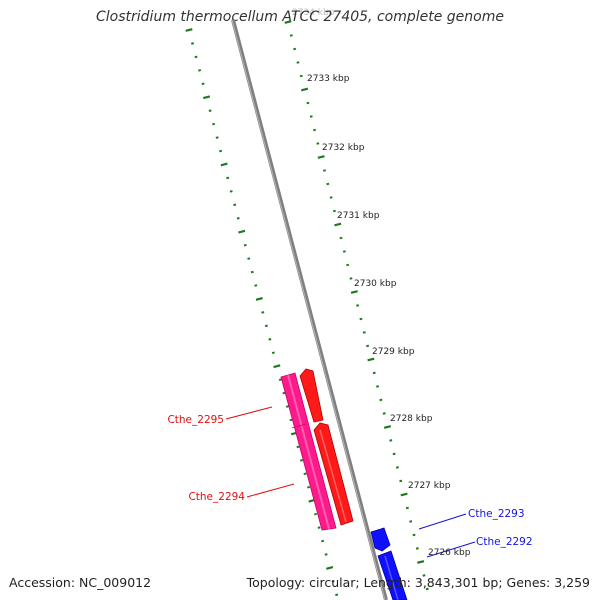 This screenshot has width=600, height=600. I want to click on tick-label: 2727 kbp, so click(429, 486).